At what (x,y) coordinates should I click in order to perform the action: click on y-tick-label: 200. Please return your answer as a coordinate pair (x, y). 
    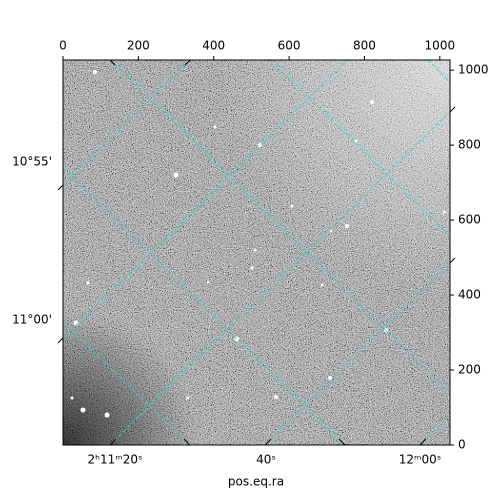
    Looking at the image, I should click on (469, 370).